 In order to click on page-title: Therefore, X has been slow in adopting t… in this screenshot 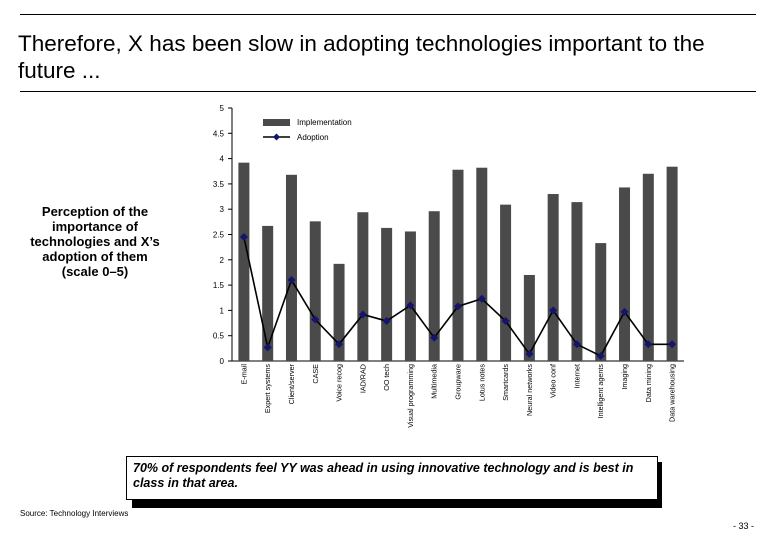, I will do `click(361, 57)`.